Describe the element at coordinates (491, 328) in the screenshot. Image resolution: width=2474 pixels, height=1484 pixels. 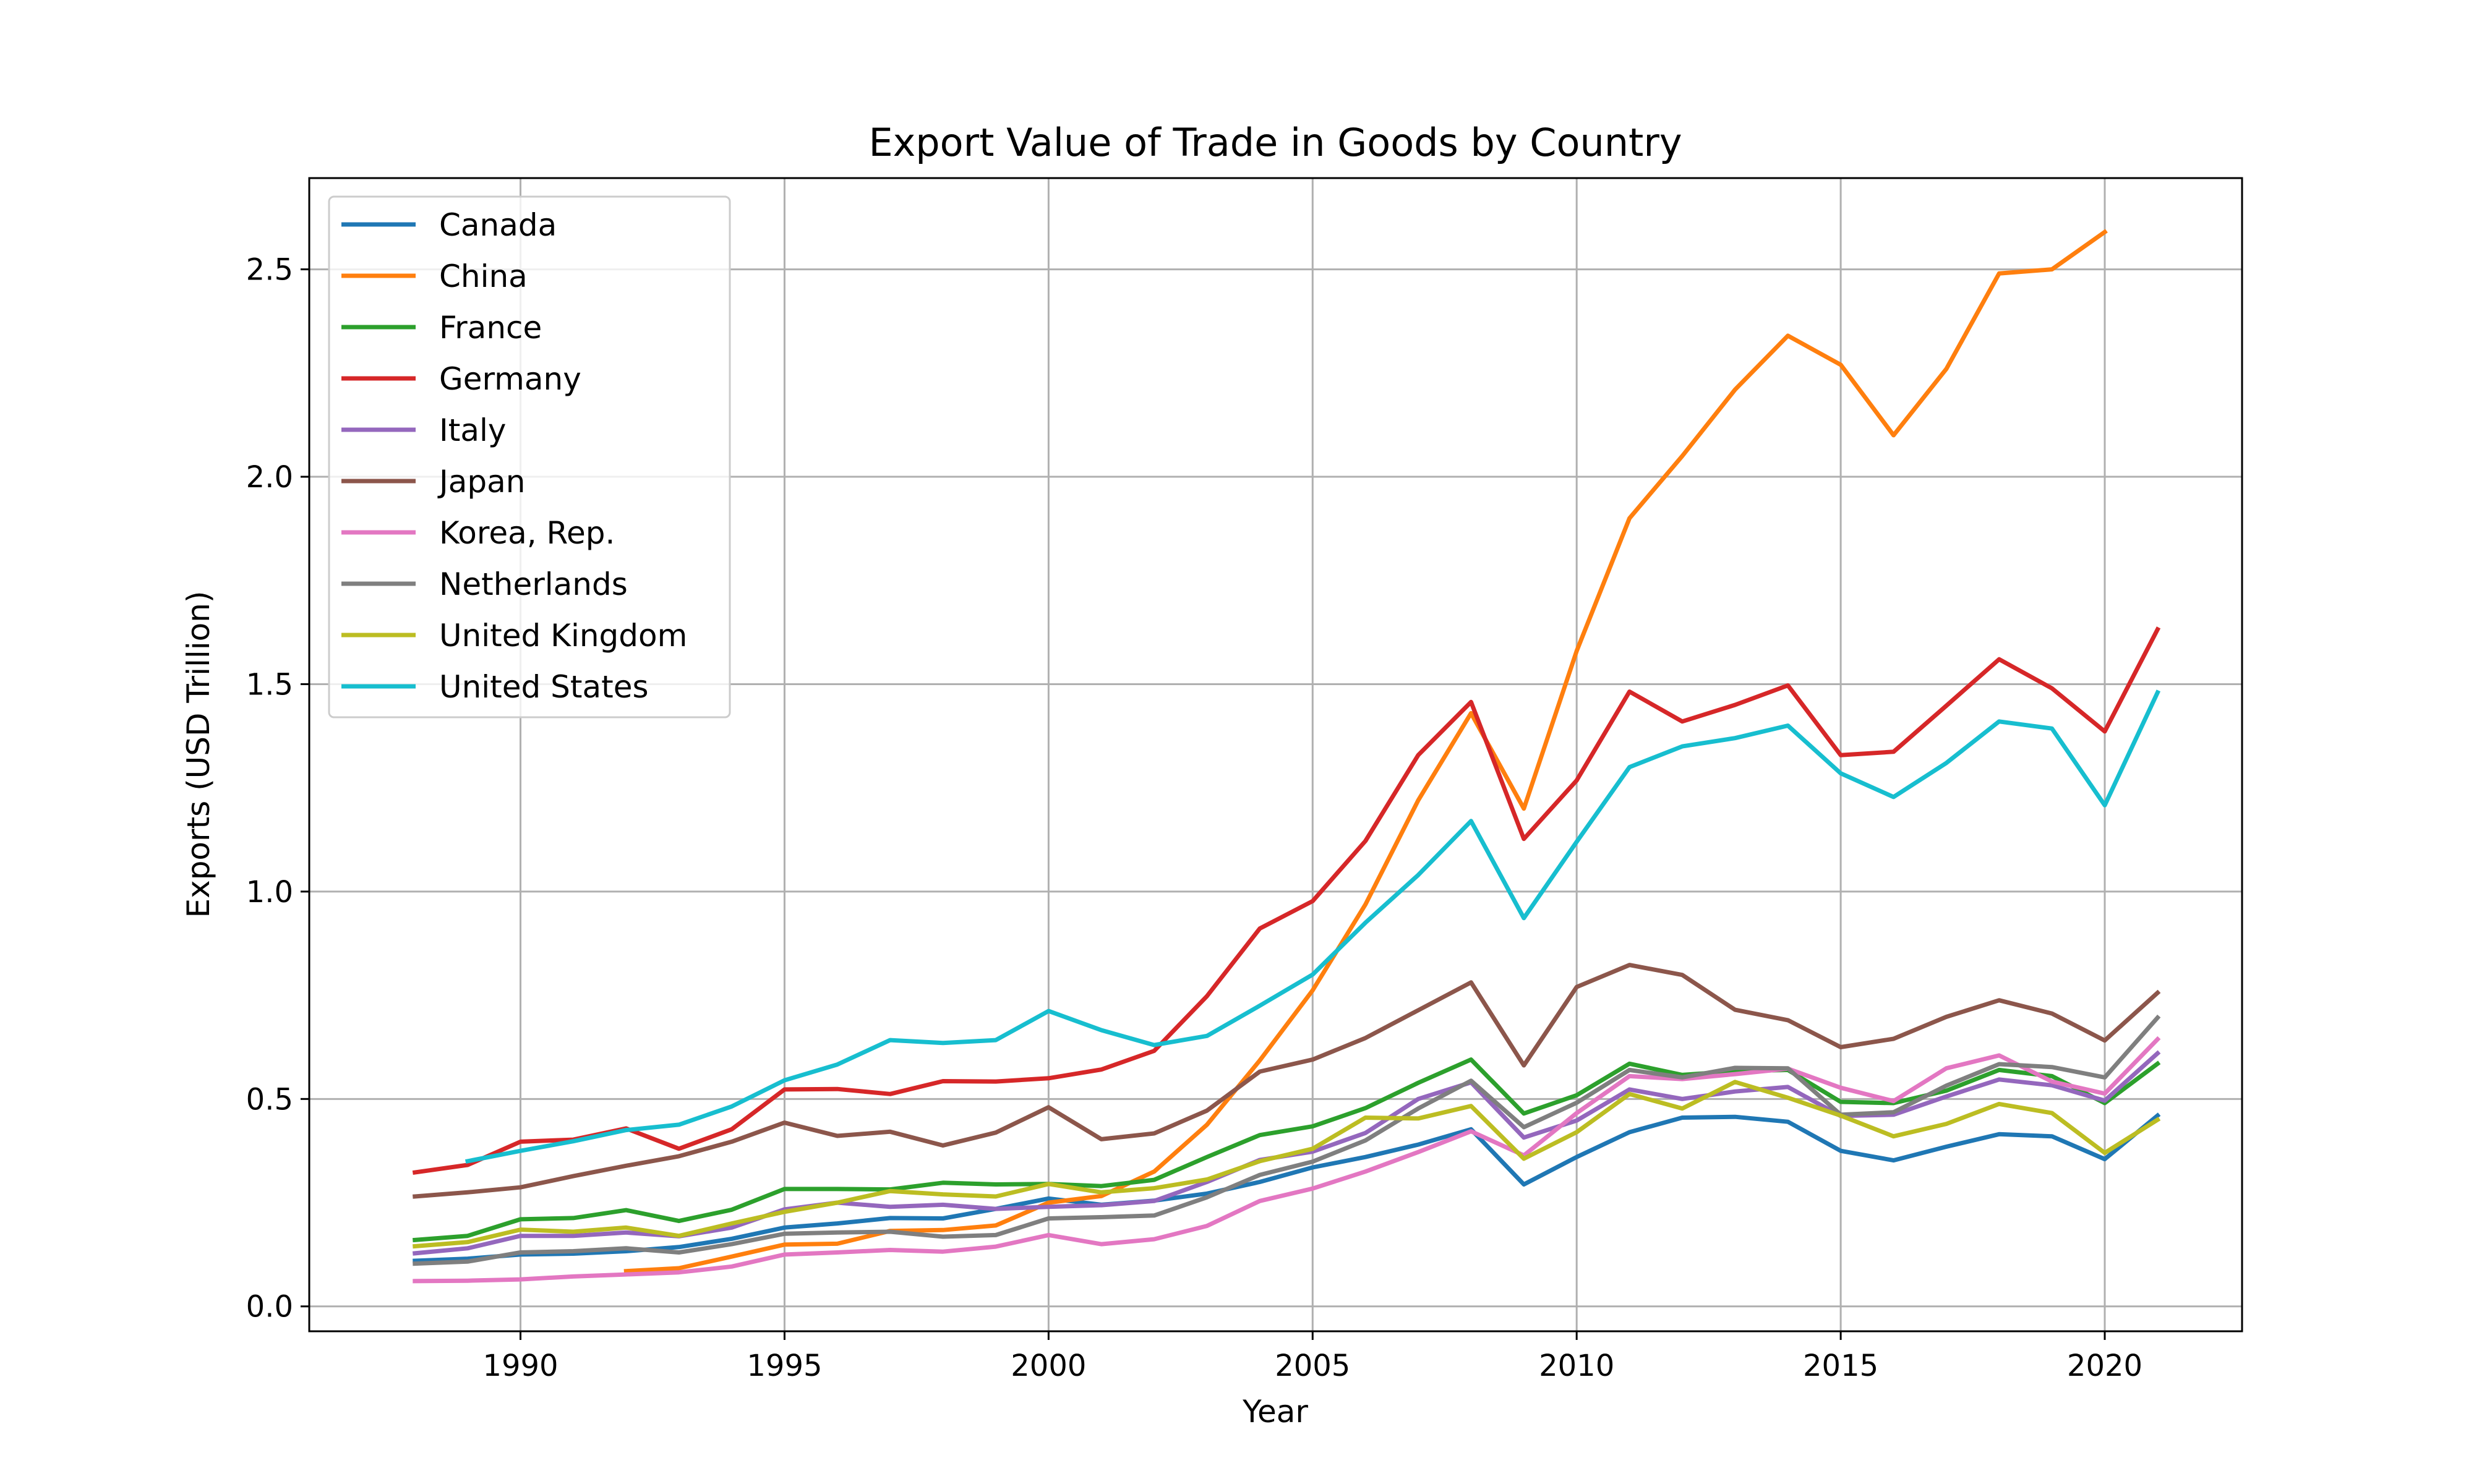
I see `legend-label-france: France` at that location.